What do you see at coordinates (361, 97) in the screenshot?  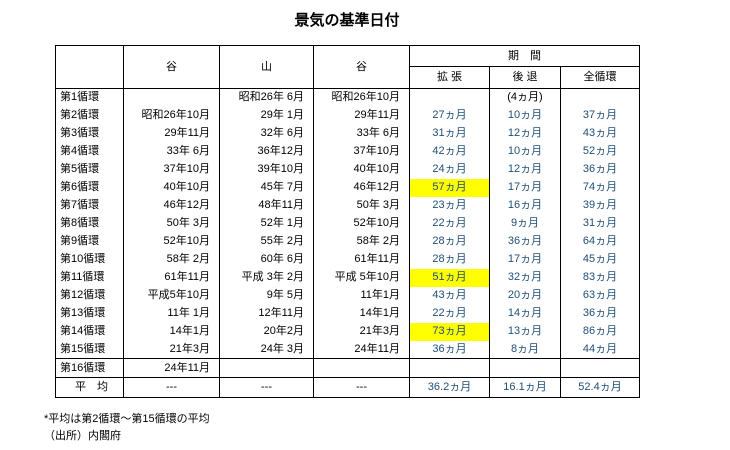 I see `cell-trough2: 昭和26年10月` at bounding box center [361, 97].